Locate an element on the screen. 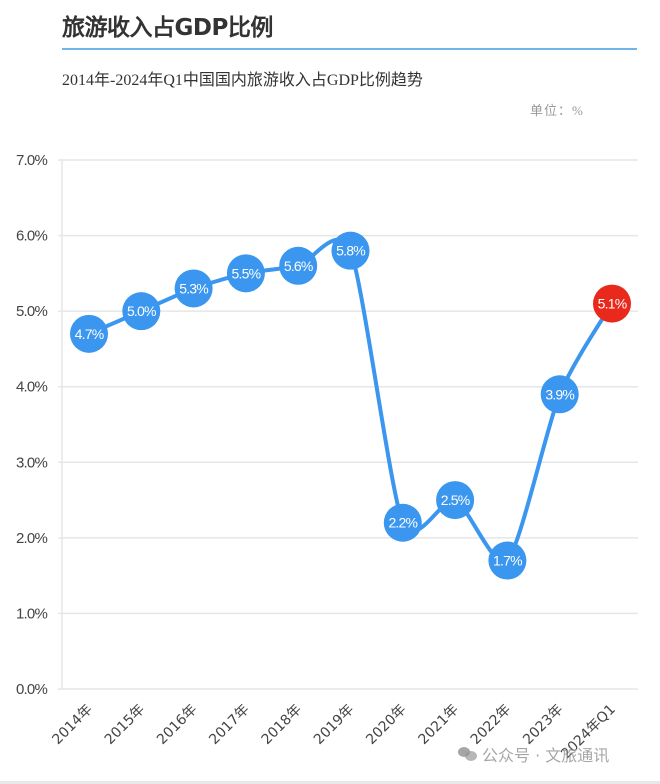  data-point: 1.7% is located at coordinates (507, 560).